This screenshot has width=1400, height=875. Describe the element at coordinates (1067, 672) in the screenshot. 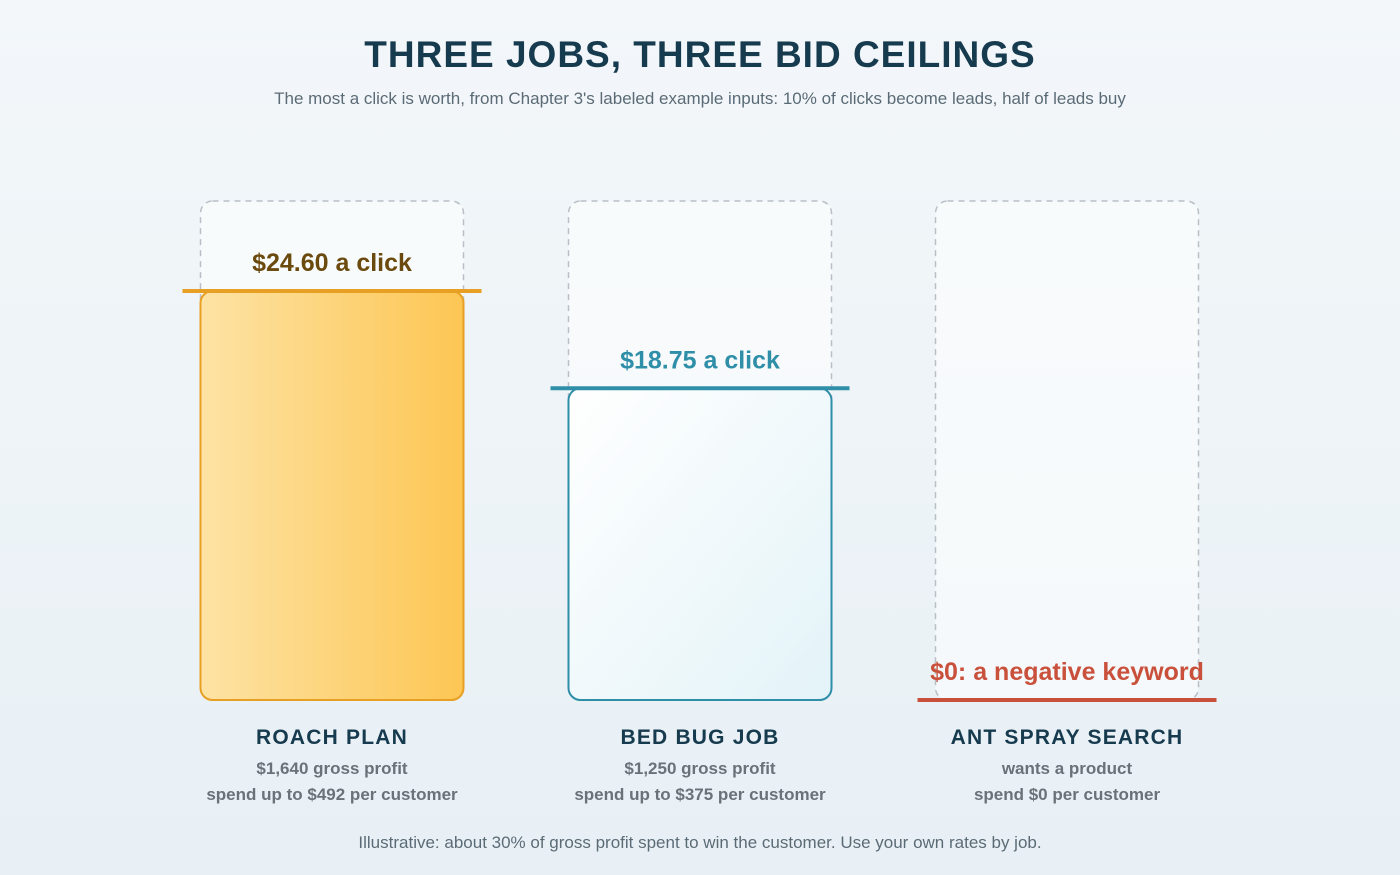

I see `ant-ceiling-label: $0: a negative keyword` at that location.